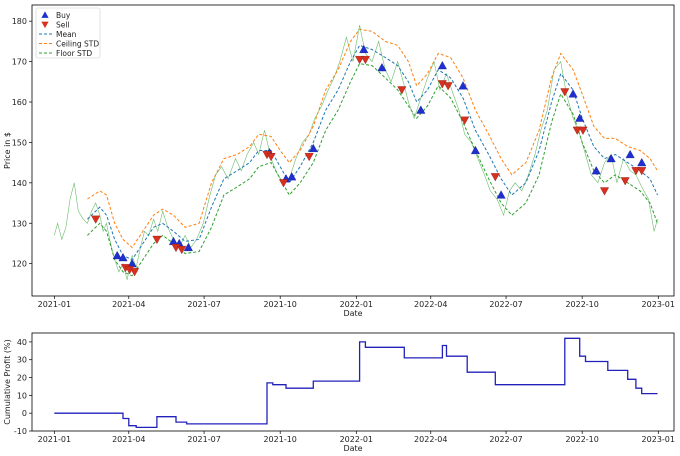  What do you see at coordinates (19, 223) in the screenshot?
I see `y-tick-label: 130` at bounding box center [19, 223].